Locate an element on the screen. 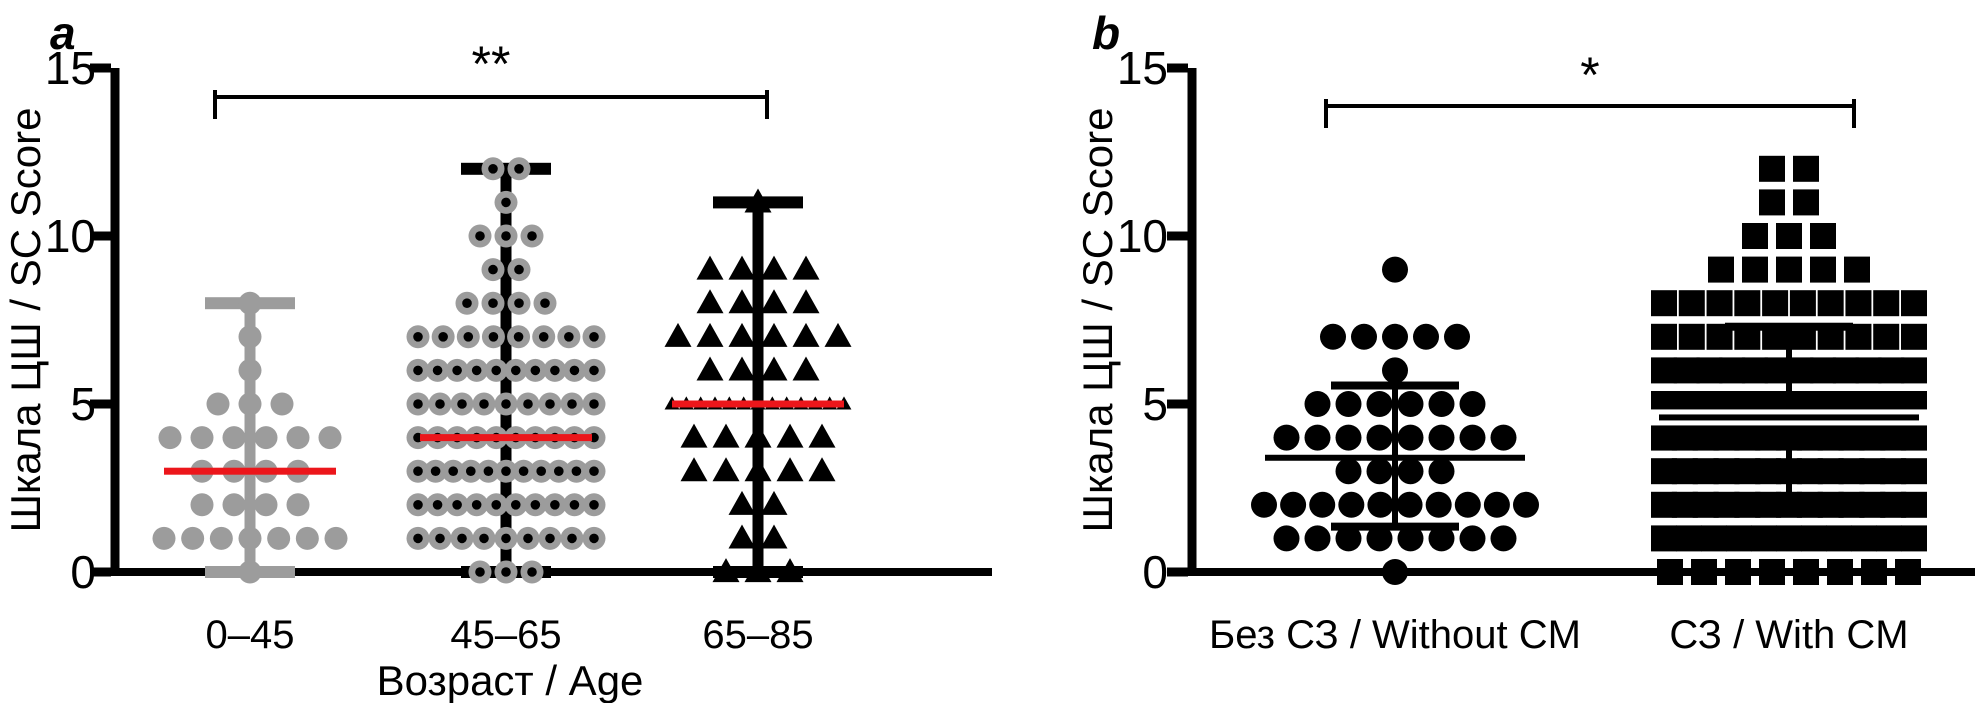 The image size is (1975, 703). x-category-label: 0–45 is located at coordinates (250, 635).